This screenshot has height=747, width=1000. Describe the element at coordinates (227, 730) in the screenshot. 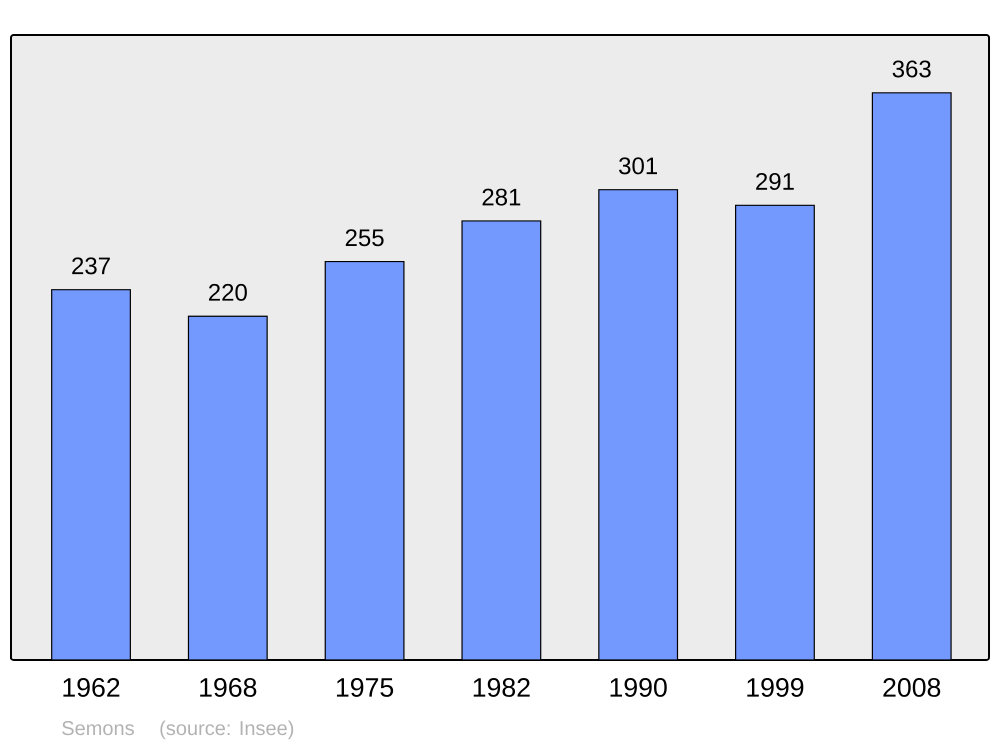

I see `text: (source: Insee)` at that location.